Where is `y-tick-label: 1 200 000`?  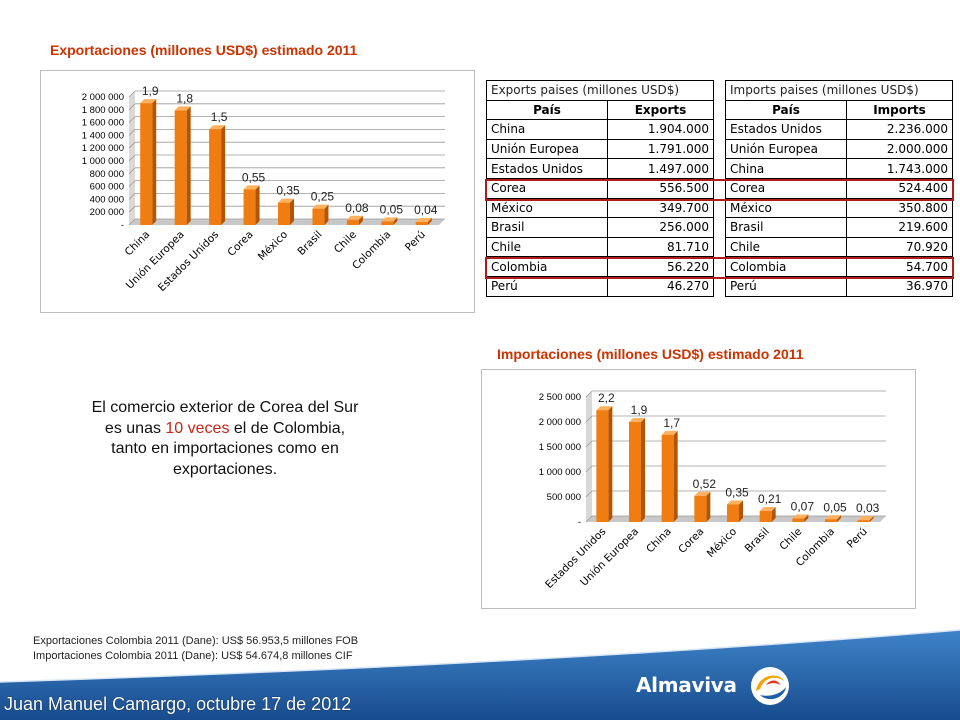 y-tick-label: 1 200 000 is located at coordinates (103, 148).